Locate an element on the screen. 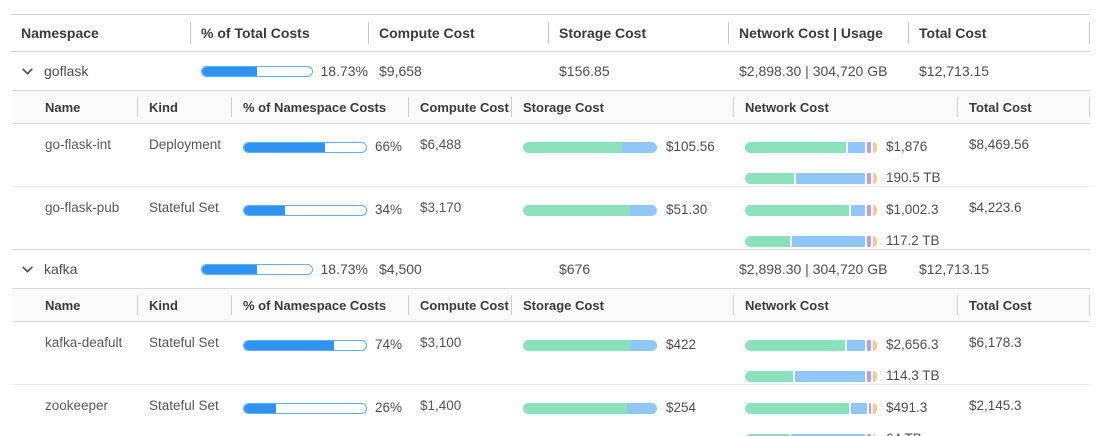  workload-compute-cost: $6,488 is located at coordinates (441, 144).